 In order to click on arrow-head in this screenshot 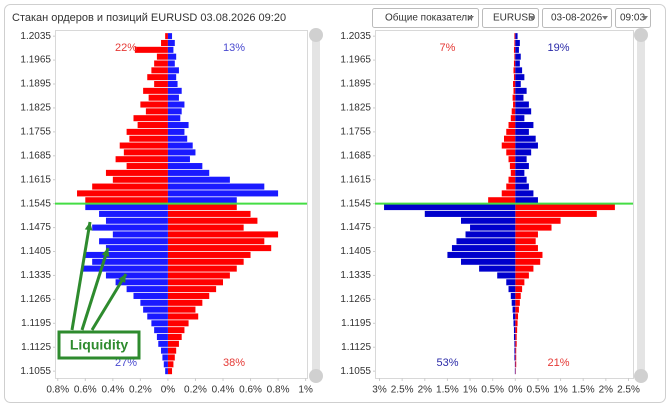, I will do `click(122, 278)`.